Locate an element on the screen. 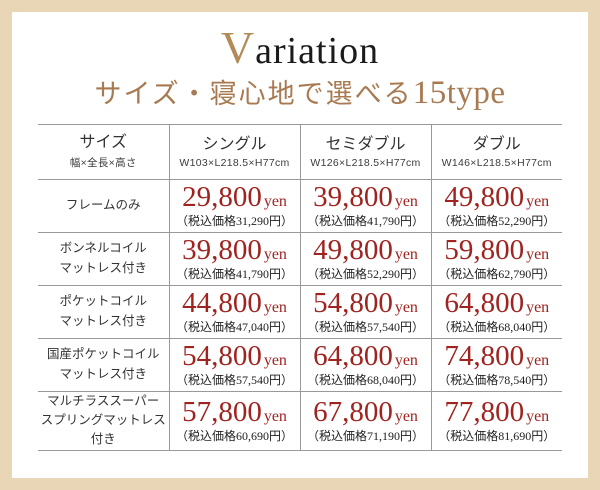  title-initial: V is located at coordinates (238, 47).